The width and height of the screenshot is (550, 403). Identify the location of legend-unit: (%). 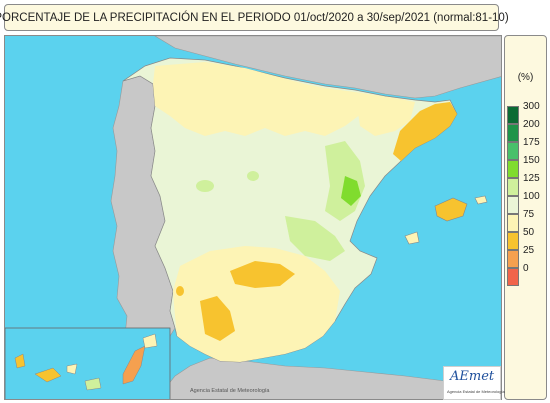
(525, 77).